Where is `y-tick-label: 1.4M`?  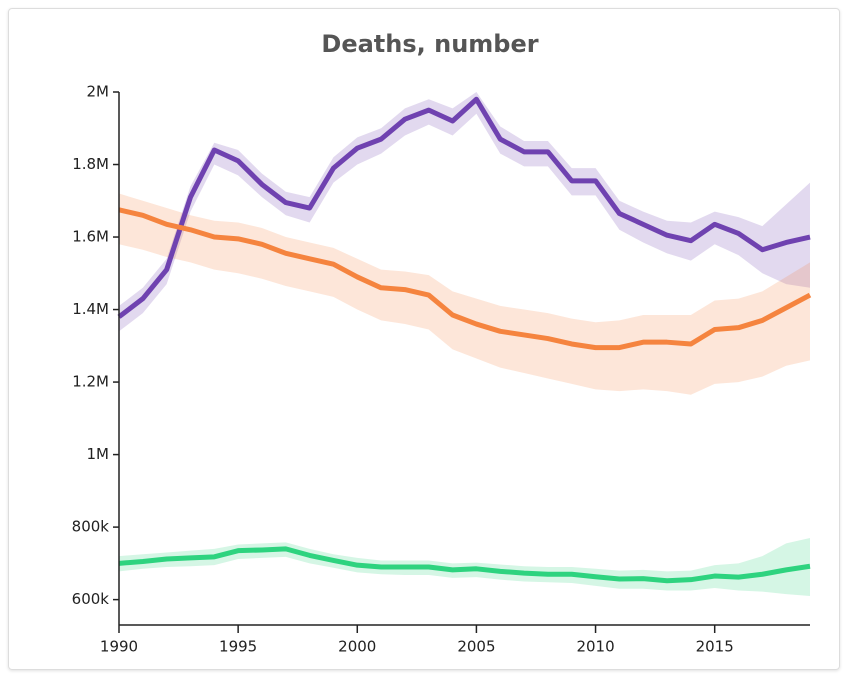 y-tick-label: 1.4M is located at coordinates (90, 309).